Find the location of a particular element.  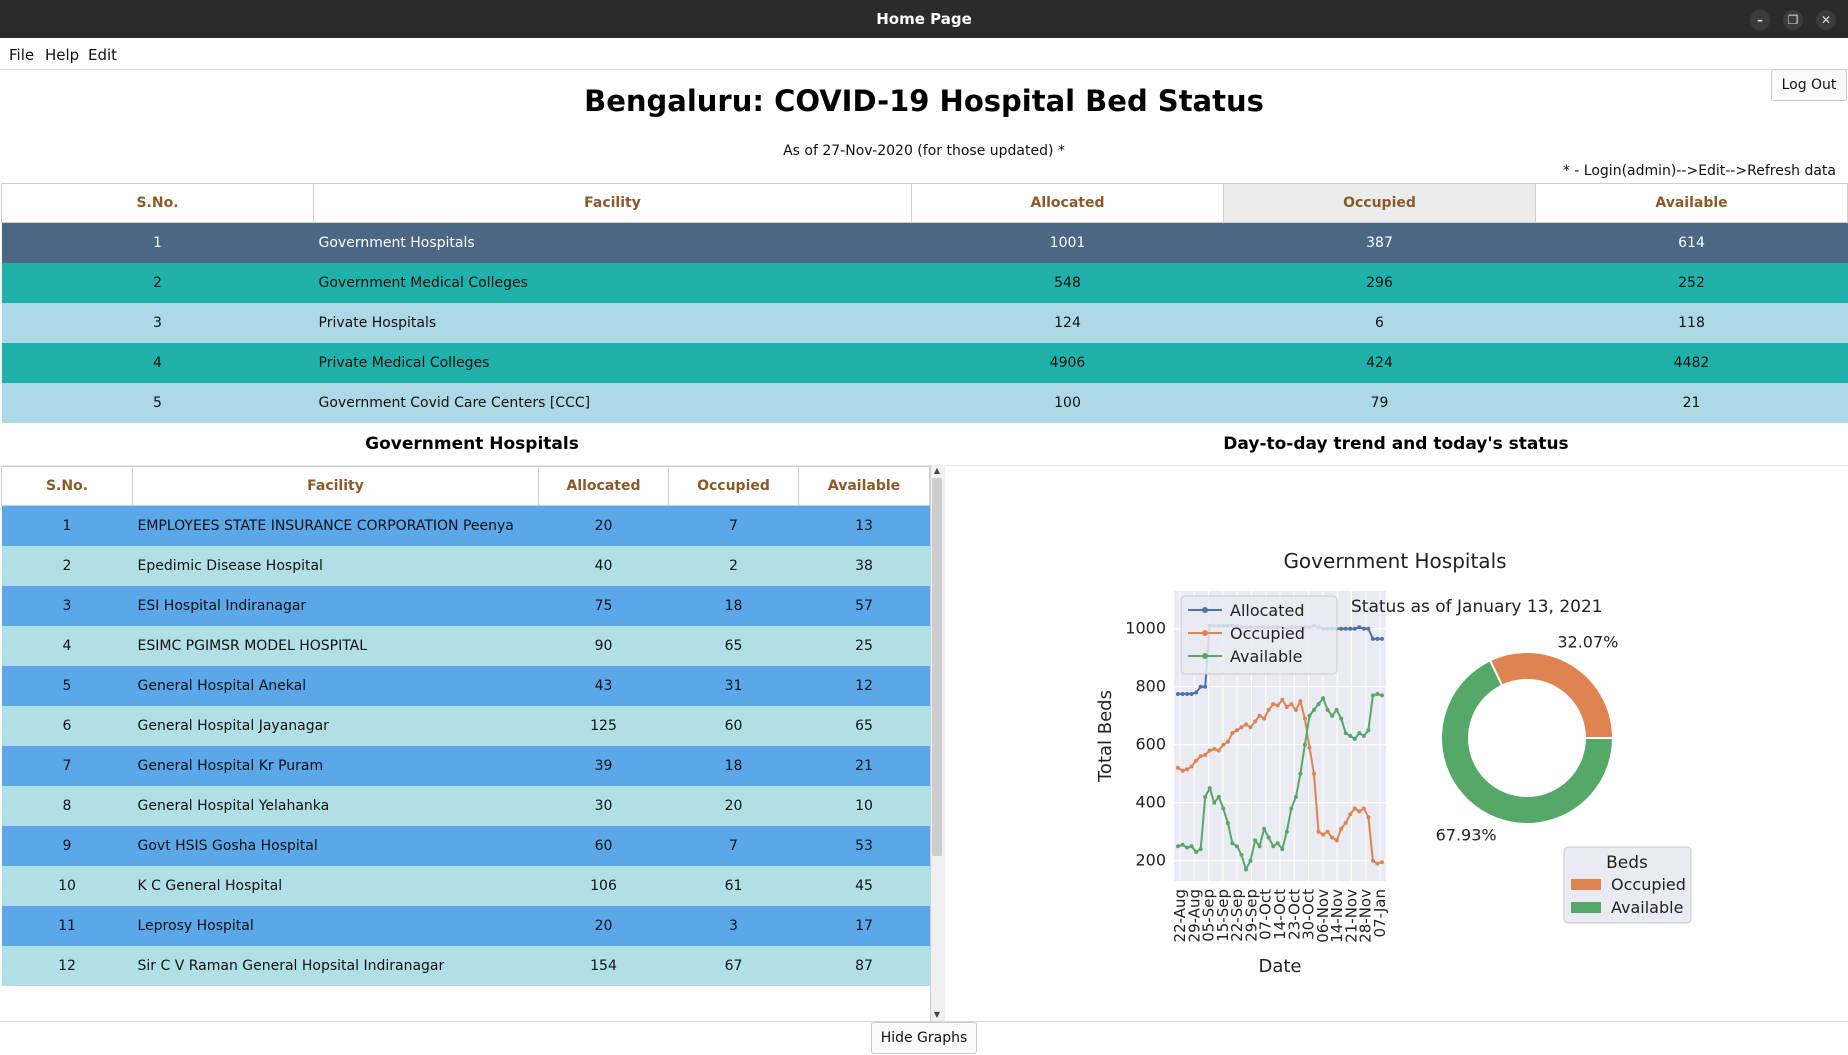

cell-available: 614 is located at coordinates (1691, 243).